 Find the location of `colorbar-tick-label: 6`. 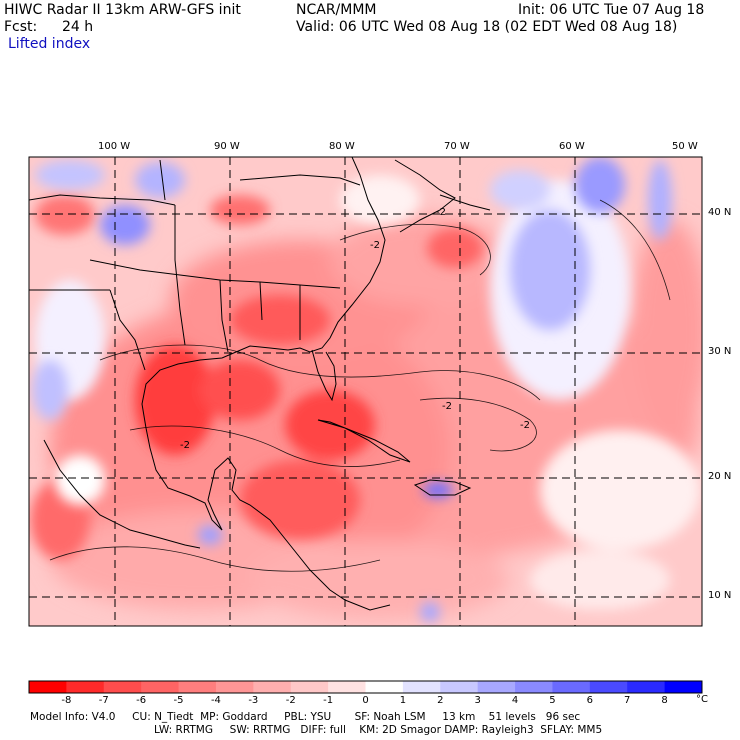

colorbar-tick-label: 6 is located at coordinates (590, 700).